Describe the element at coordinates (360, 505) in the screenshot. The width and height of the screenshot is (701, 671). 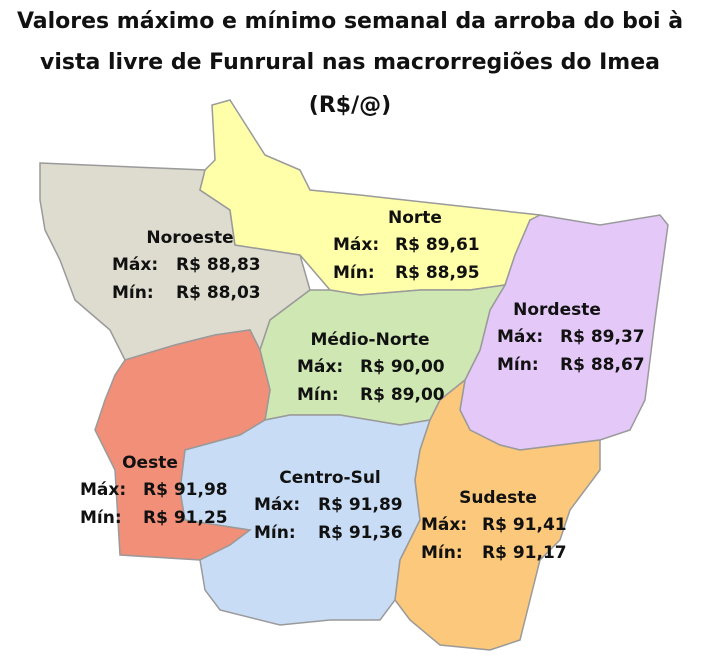
I see `max-value: R$ 91,89` at that location.